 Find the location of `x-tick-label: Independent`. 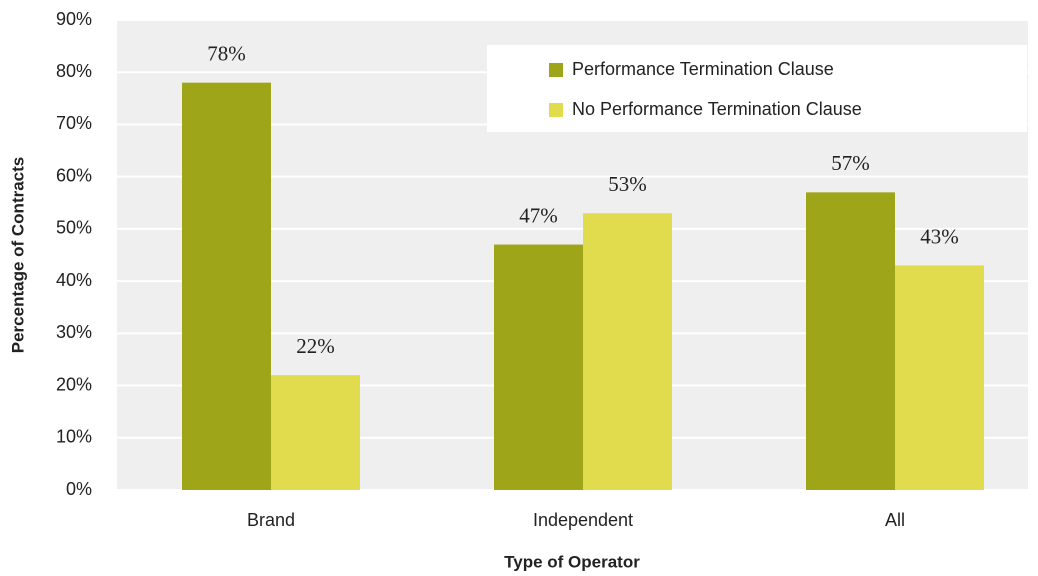

x-tick-label: Independent is located at coordinates (583, 520).